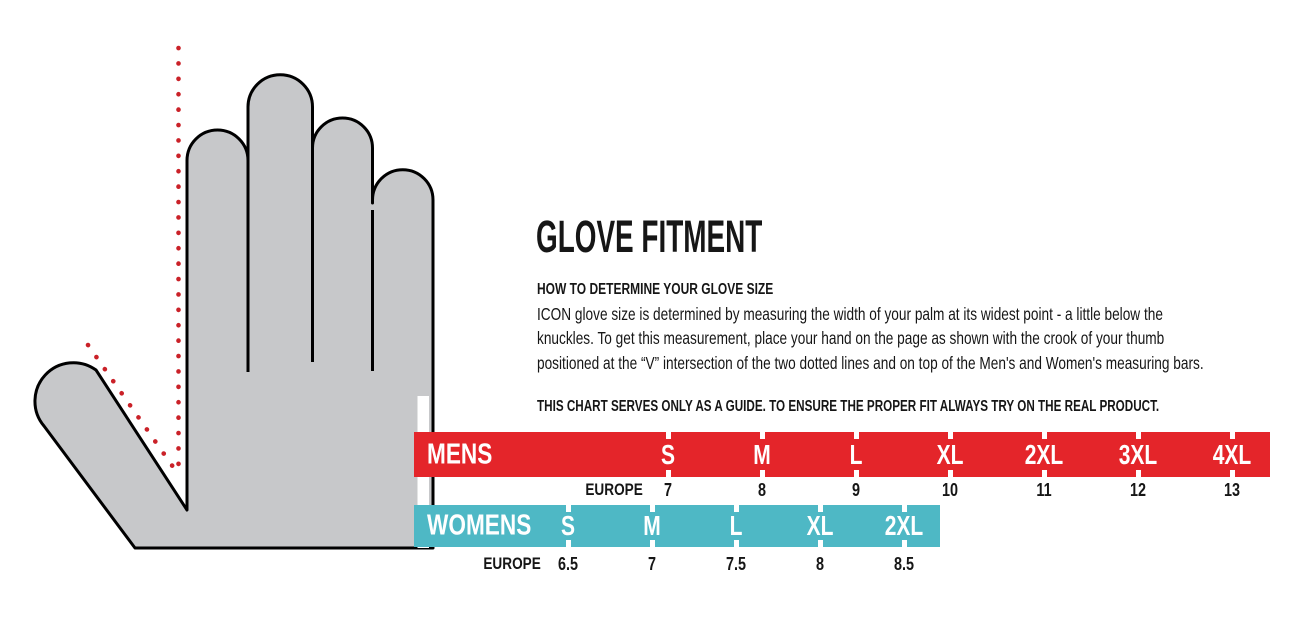 This screenshot has height=635, width=1311. Describe the element at coordinates (820, 564) in the screenshot. I see `womens-europe-value-8: 8` at that location.